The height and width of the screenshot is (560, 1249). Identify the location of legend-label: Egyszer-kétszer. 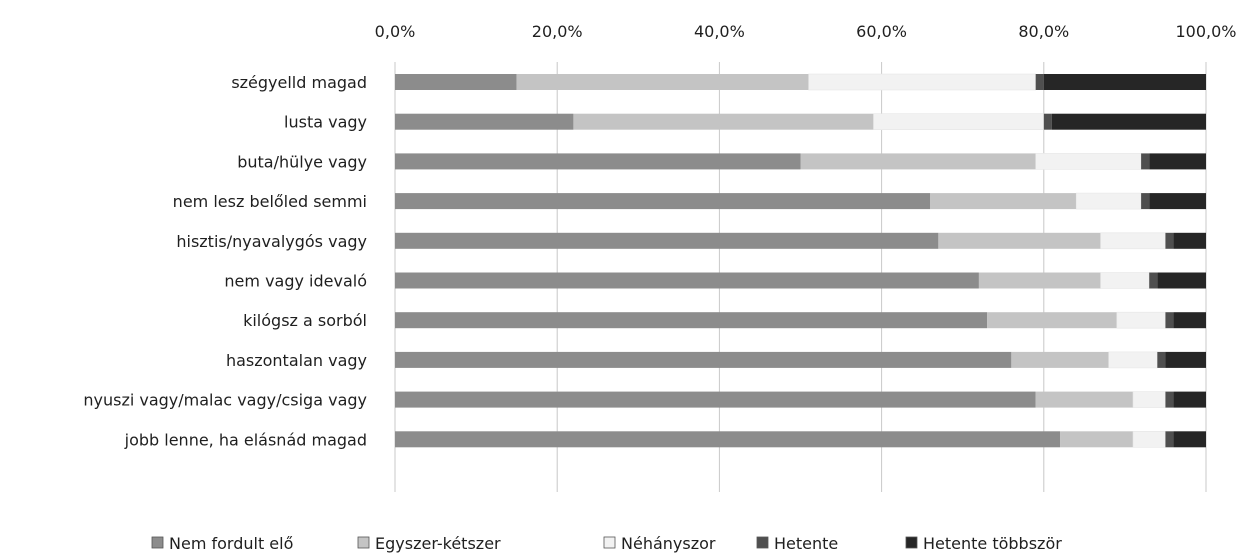
(438, 543).